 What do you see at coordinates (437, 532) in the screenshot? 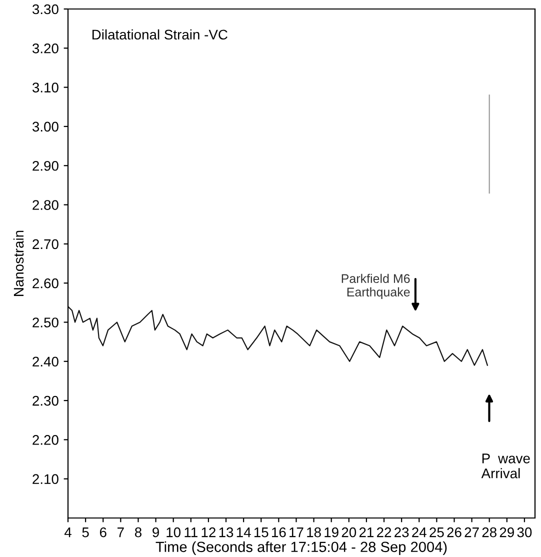
I see `x-tick-label: 25` at bounding box center [437, 532].